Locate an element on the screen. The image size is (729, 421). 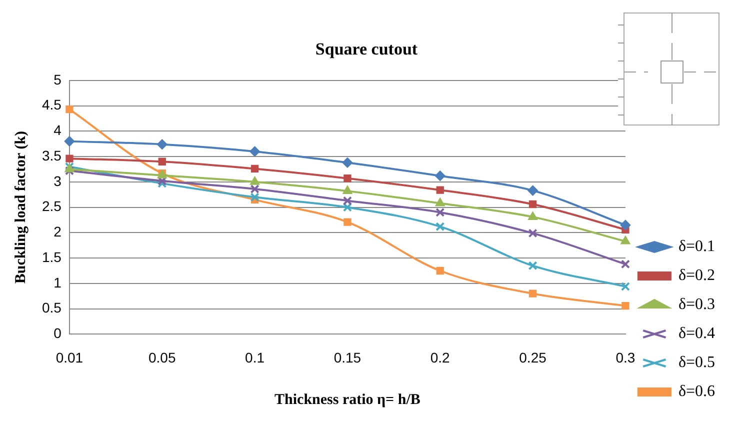
y-tick-label: 4 is located at coordinates (58, 130).